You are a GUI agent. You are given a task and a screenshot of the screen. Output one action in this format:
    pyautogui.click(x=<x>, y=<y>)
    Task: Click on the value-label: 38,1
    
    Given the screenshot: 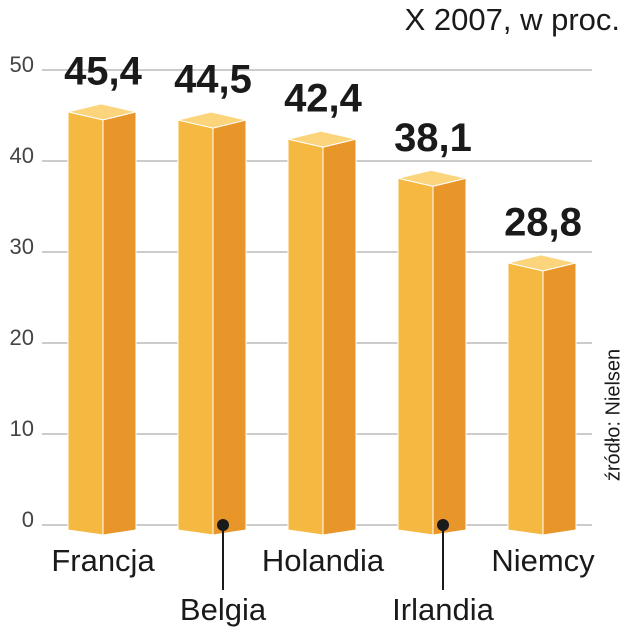 What is the action you would take?
    pyautogui.click(x=433, y=138)
    